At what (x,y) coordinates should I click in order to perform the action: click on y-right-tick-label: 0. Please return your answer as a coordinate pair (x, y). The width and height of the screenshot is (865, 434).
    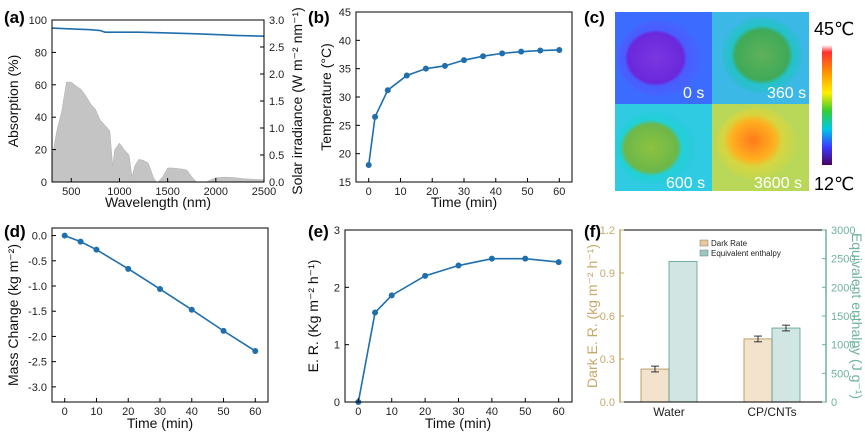
    Looking at the image, I should click on (834, 403).